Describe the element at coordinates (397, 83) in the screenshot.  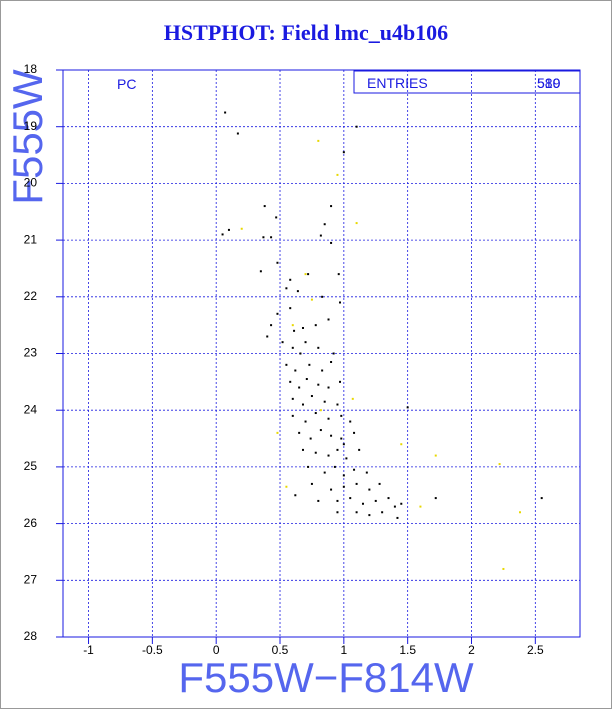
I see `stats-label: ENTRIES` at that location.